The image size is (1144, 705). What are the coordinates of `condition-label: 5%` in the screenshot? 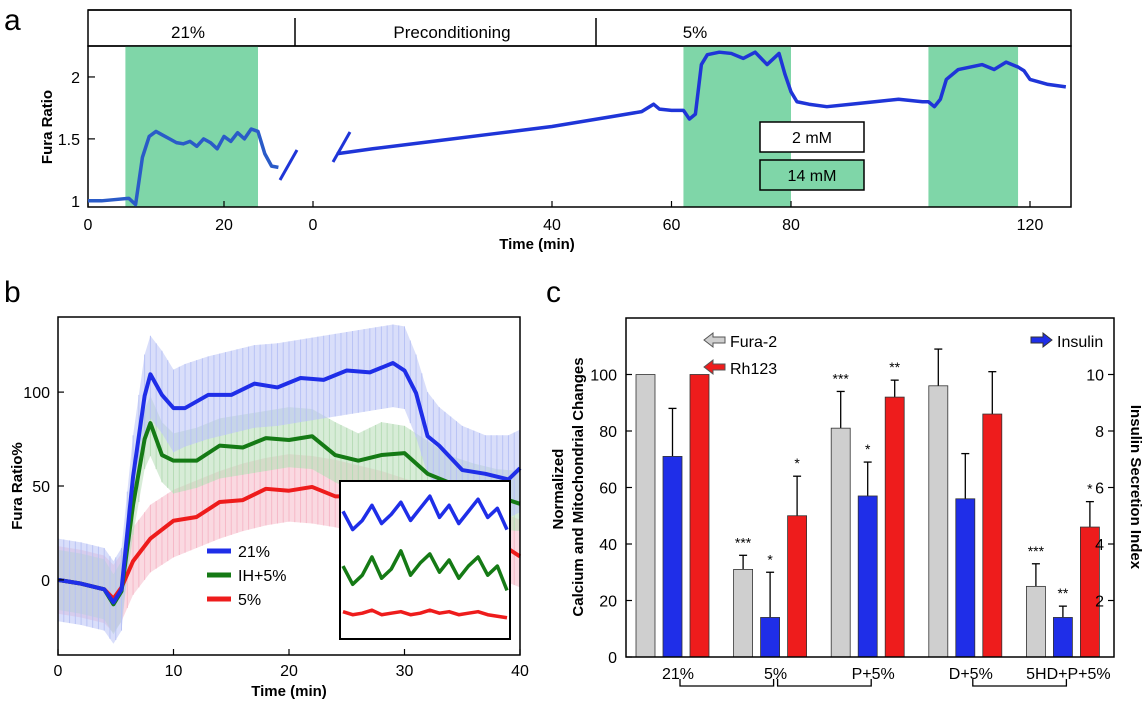 It's located at (695, 32).